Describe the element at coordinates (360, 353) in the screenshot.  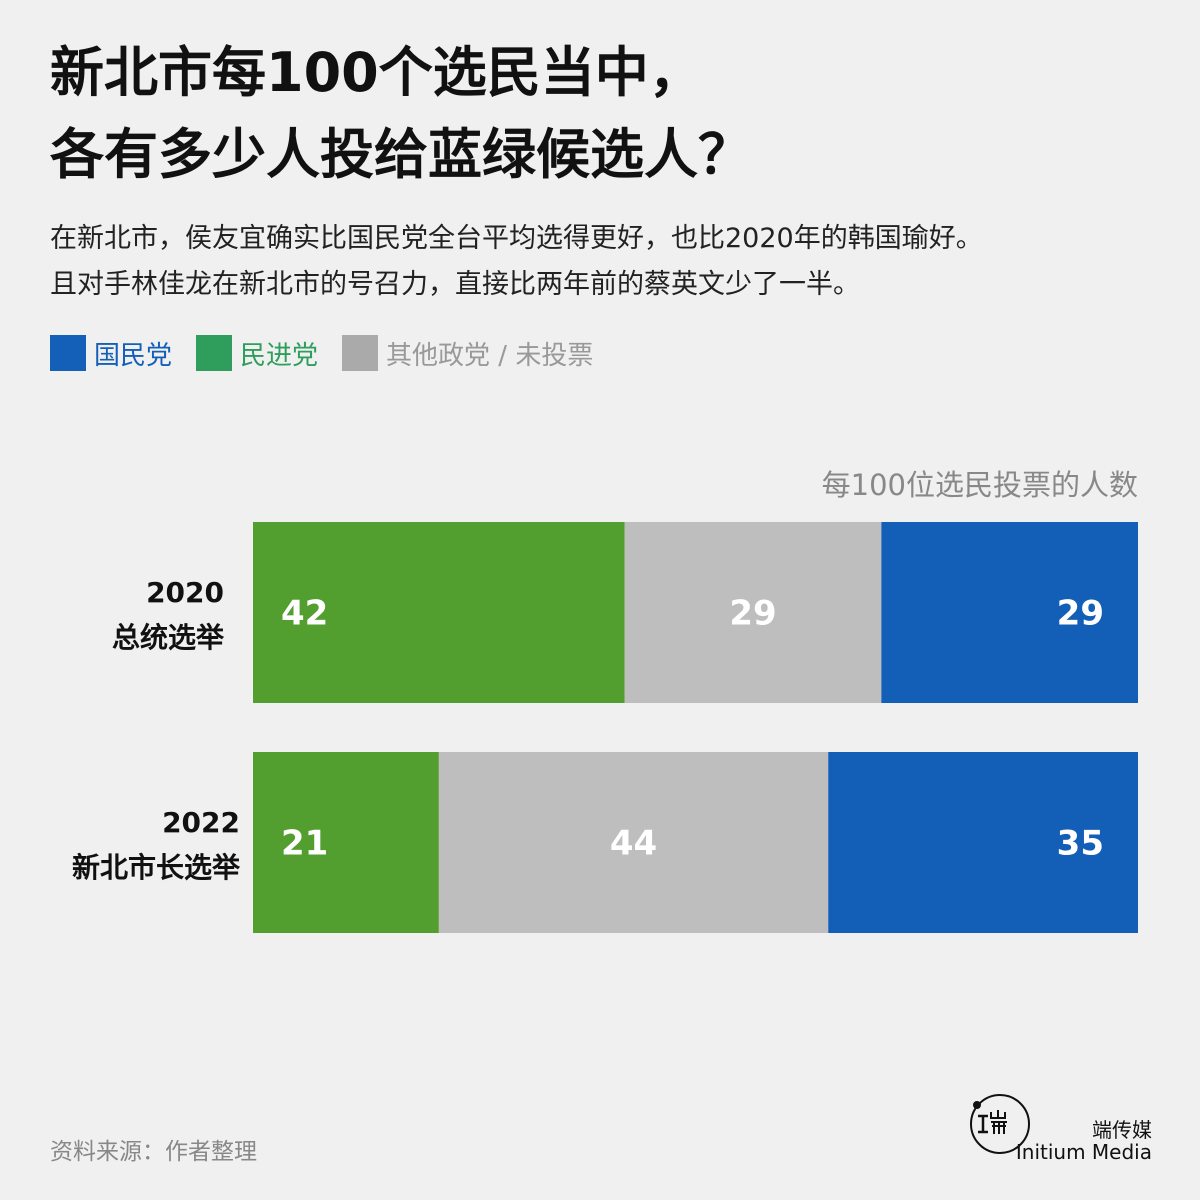
I see `legend-swatch-other` at that location.